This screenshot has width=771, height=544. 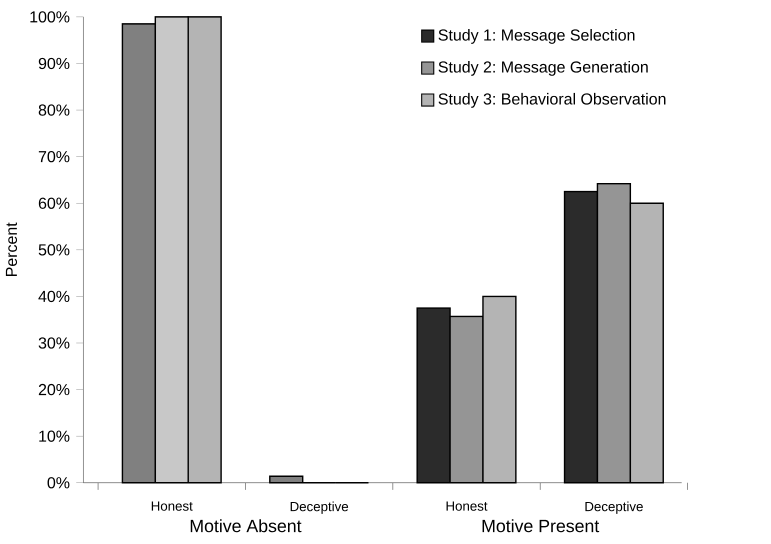 What do you see at coordinates (246, 525) in the screenshot?
I see `text: Motive Absent` at bounding box center [246, 525].